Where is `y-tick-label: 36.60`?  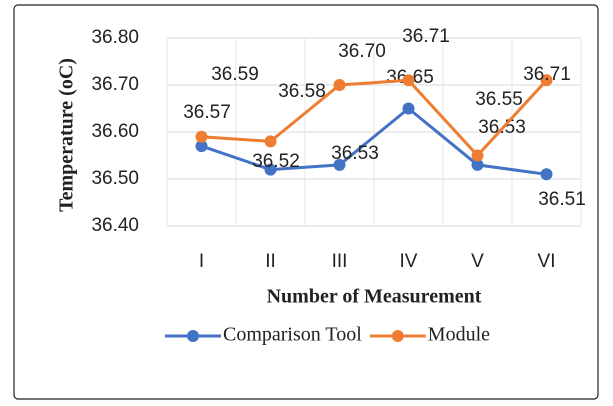 y-tick-label: 36.60 is located at coordinates (115, 131).